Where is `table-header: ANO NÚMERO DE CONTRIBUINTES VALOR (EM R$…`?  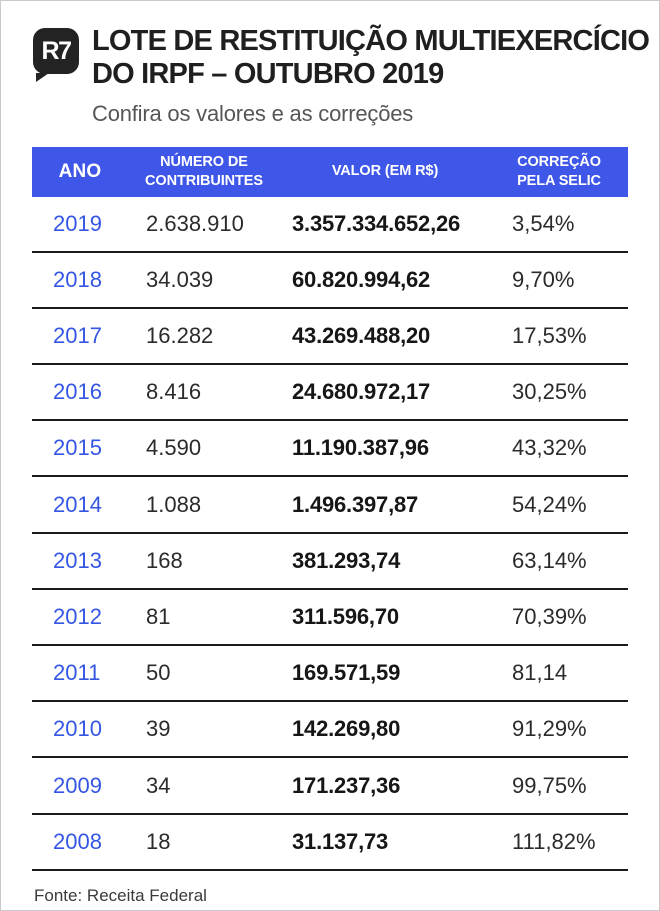
table-header: ANO NÚMERO DE CONTRIBUINTES VALOR (EM R$… is located at coordinates (330, 171).